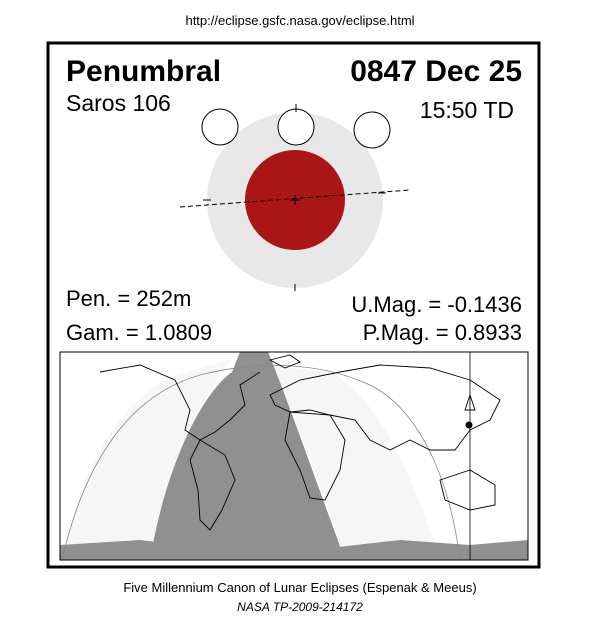 The width and height of the screenshot is (601, 640). What do you see at coordinates (436, 71) in the screenshot?
I see `eclipse-date: 0847 Dec 25` at bounding box center [436, 71].